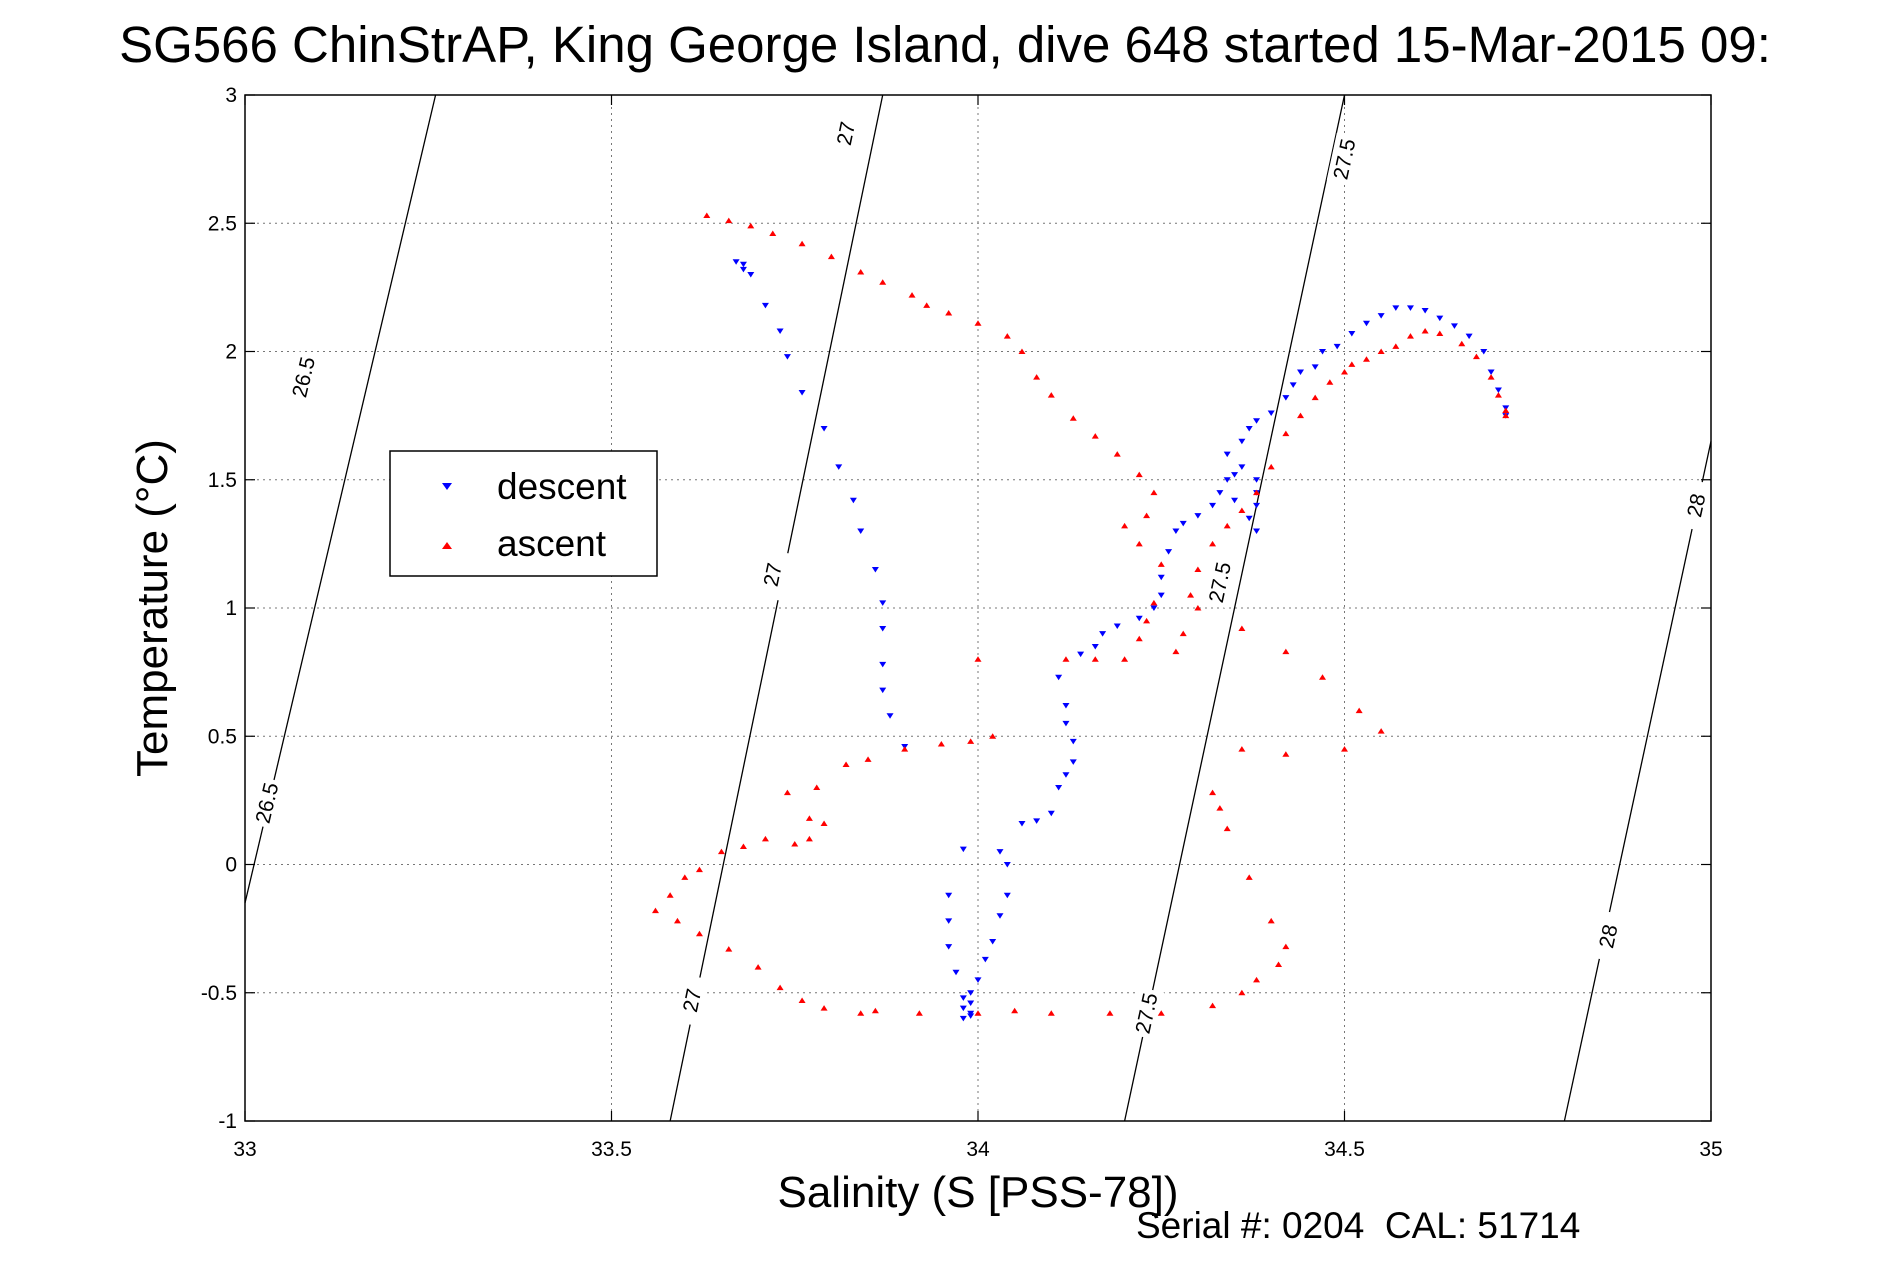 The height and width of the screenshot is (1262, 1891). What do you see at coordinates (222, 736) in the screenshot?
I see `y-tick-label: 0.5` at bounding box center [222, 736].